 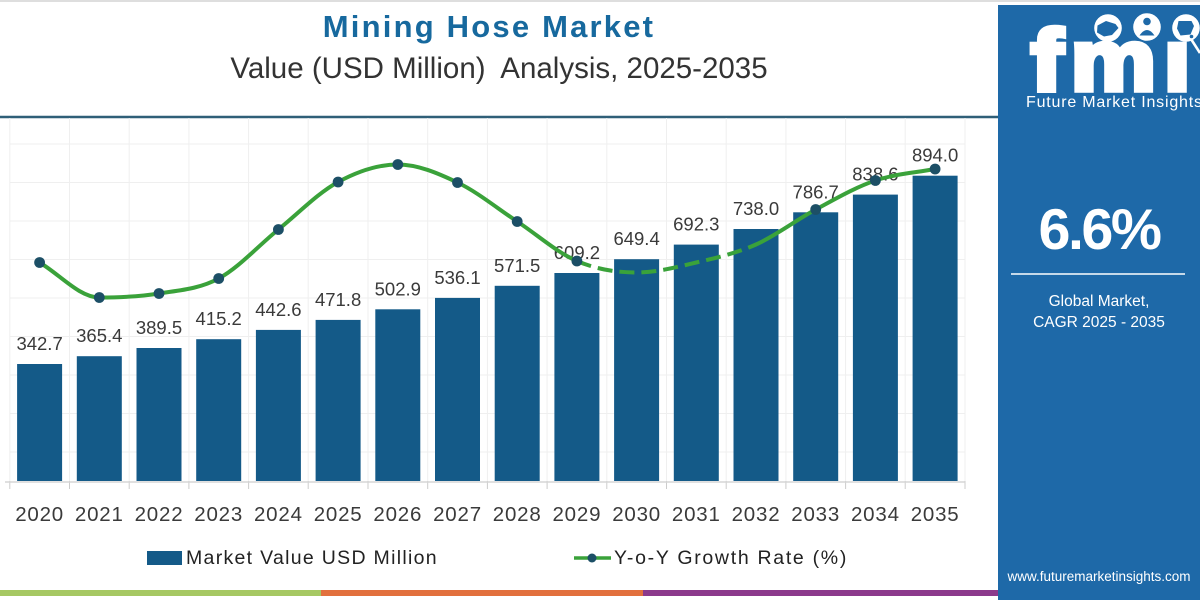 What do you see at coordinates (457, 277) in the screenshot?
I see `svg-text: 536.1` at bounding box center [457, 277].